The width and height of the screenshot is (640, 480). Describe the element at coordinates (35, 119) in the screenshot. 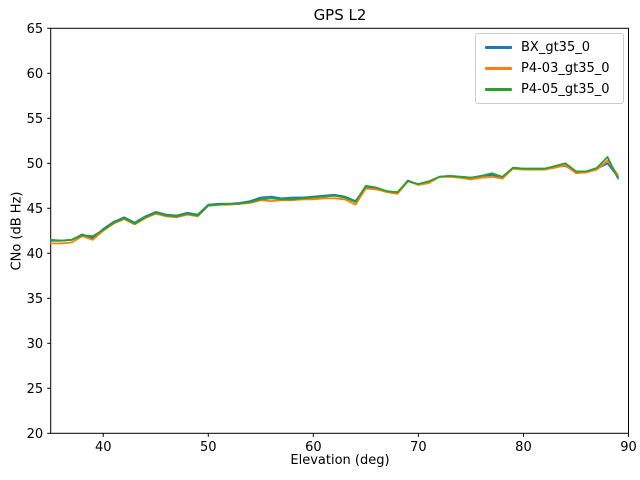

I see `y-tick-label: 55` at that location.